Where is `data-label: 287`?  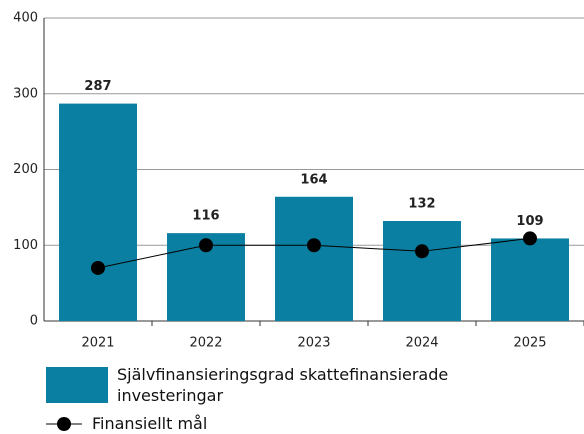
data-label: 287 is located at coordinates (97, 86).